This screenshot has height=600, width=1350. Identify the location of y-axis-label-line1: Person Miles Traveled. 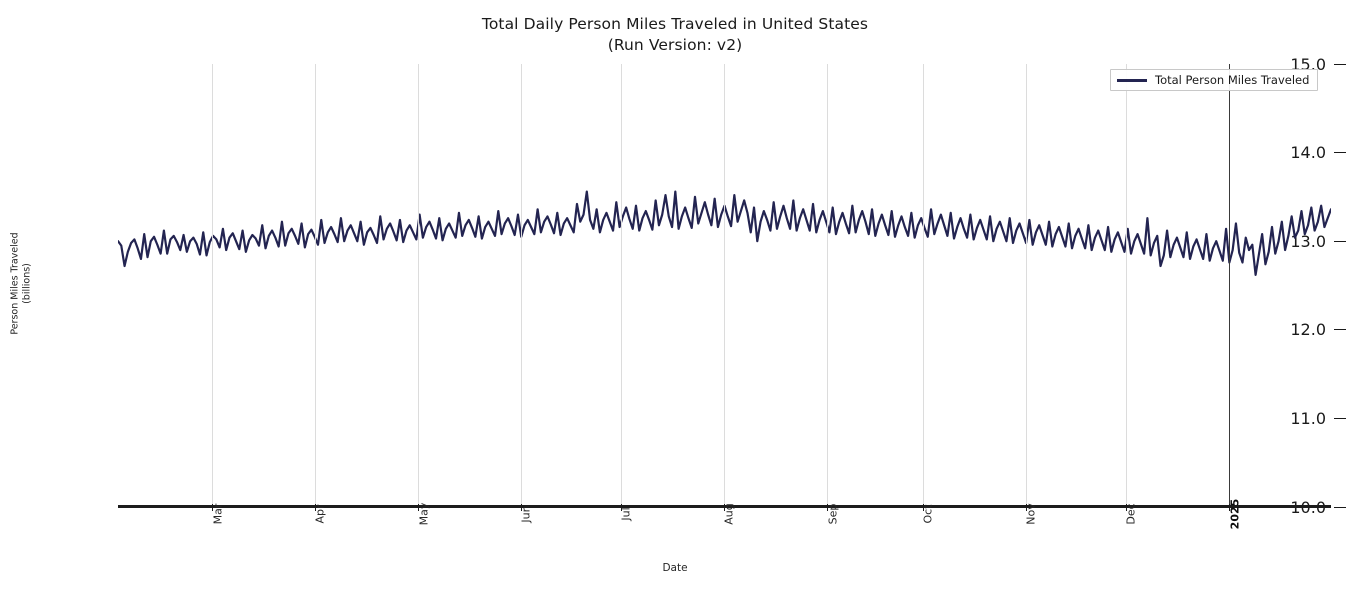
(15, 283).